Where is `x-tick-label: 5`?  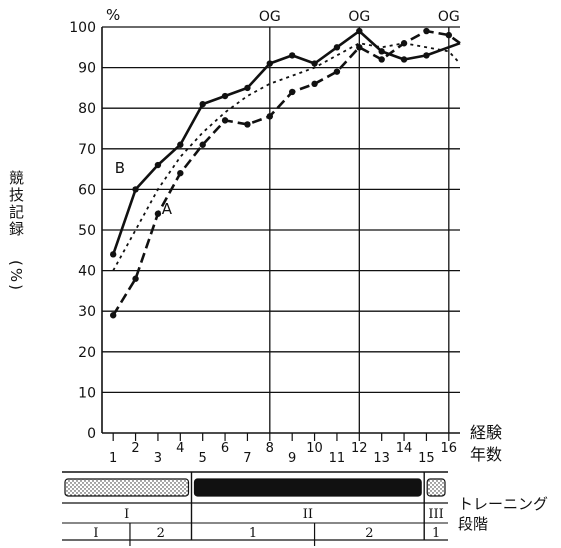
x-tick-label: 5 is located at coordinates (203, 458).